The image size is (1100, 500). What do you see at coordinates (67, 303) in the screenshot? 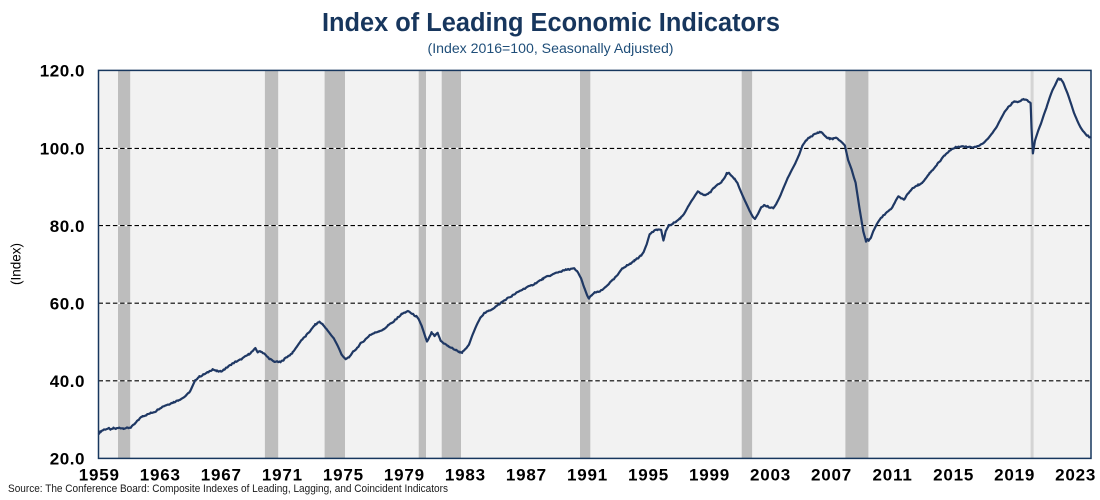
I see `svg-text: 60.0` at bounding box center [67, 303].